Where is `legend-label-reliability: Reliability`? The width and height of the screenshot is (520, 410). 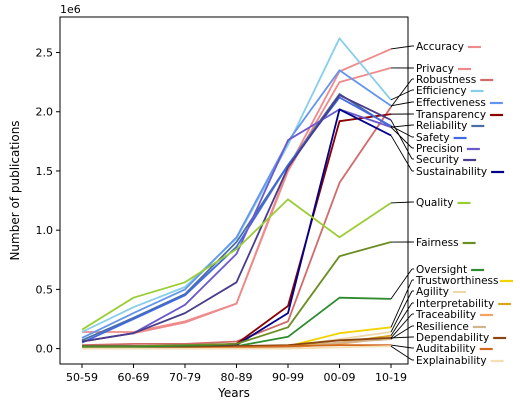 legend-label-reliability: Reliability is located at coordinates (441, 126).